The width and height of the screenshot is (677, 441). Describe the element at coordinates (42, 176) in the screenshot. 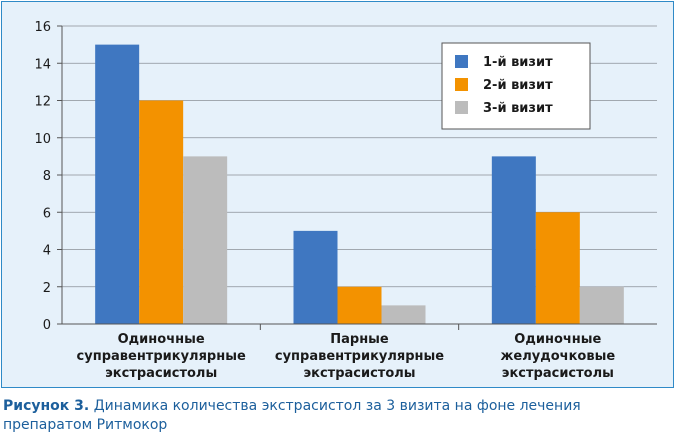

I see `y-tick-labels: 0 2 4 6 8 10 12 14 16` at that location.